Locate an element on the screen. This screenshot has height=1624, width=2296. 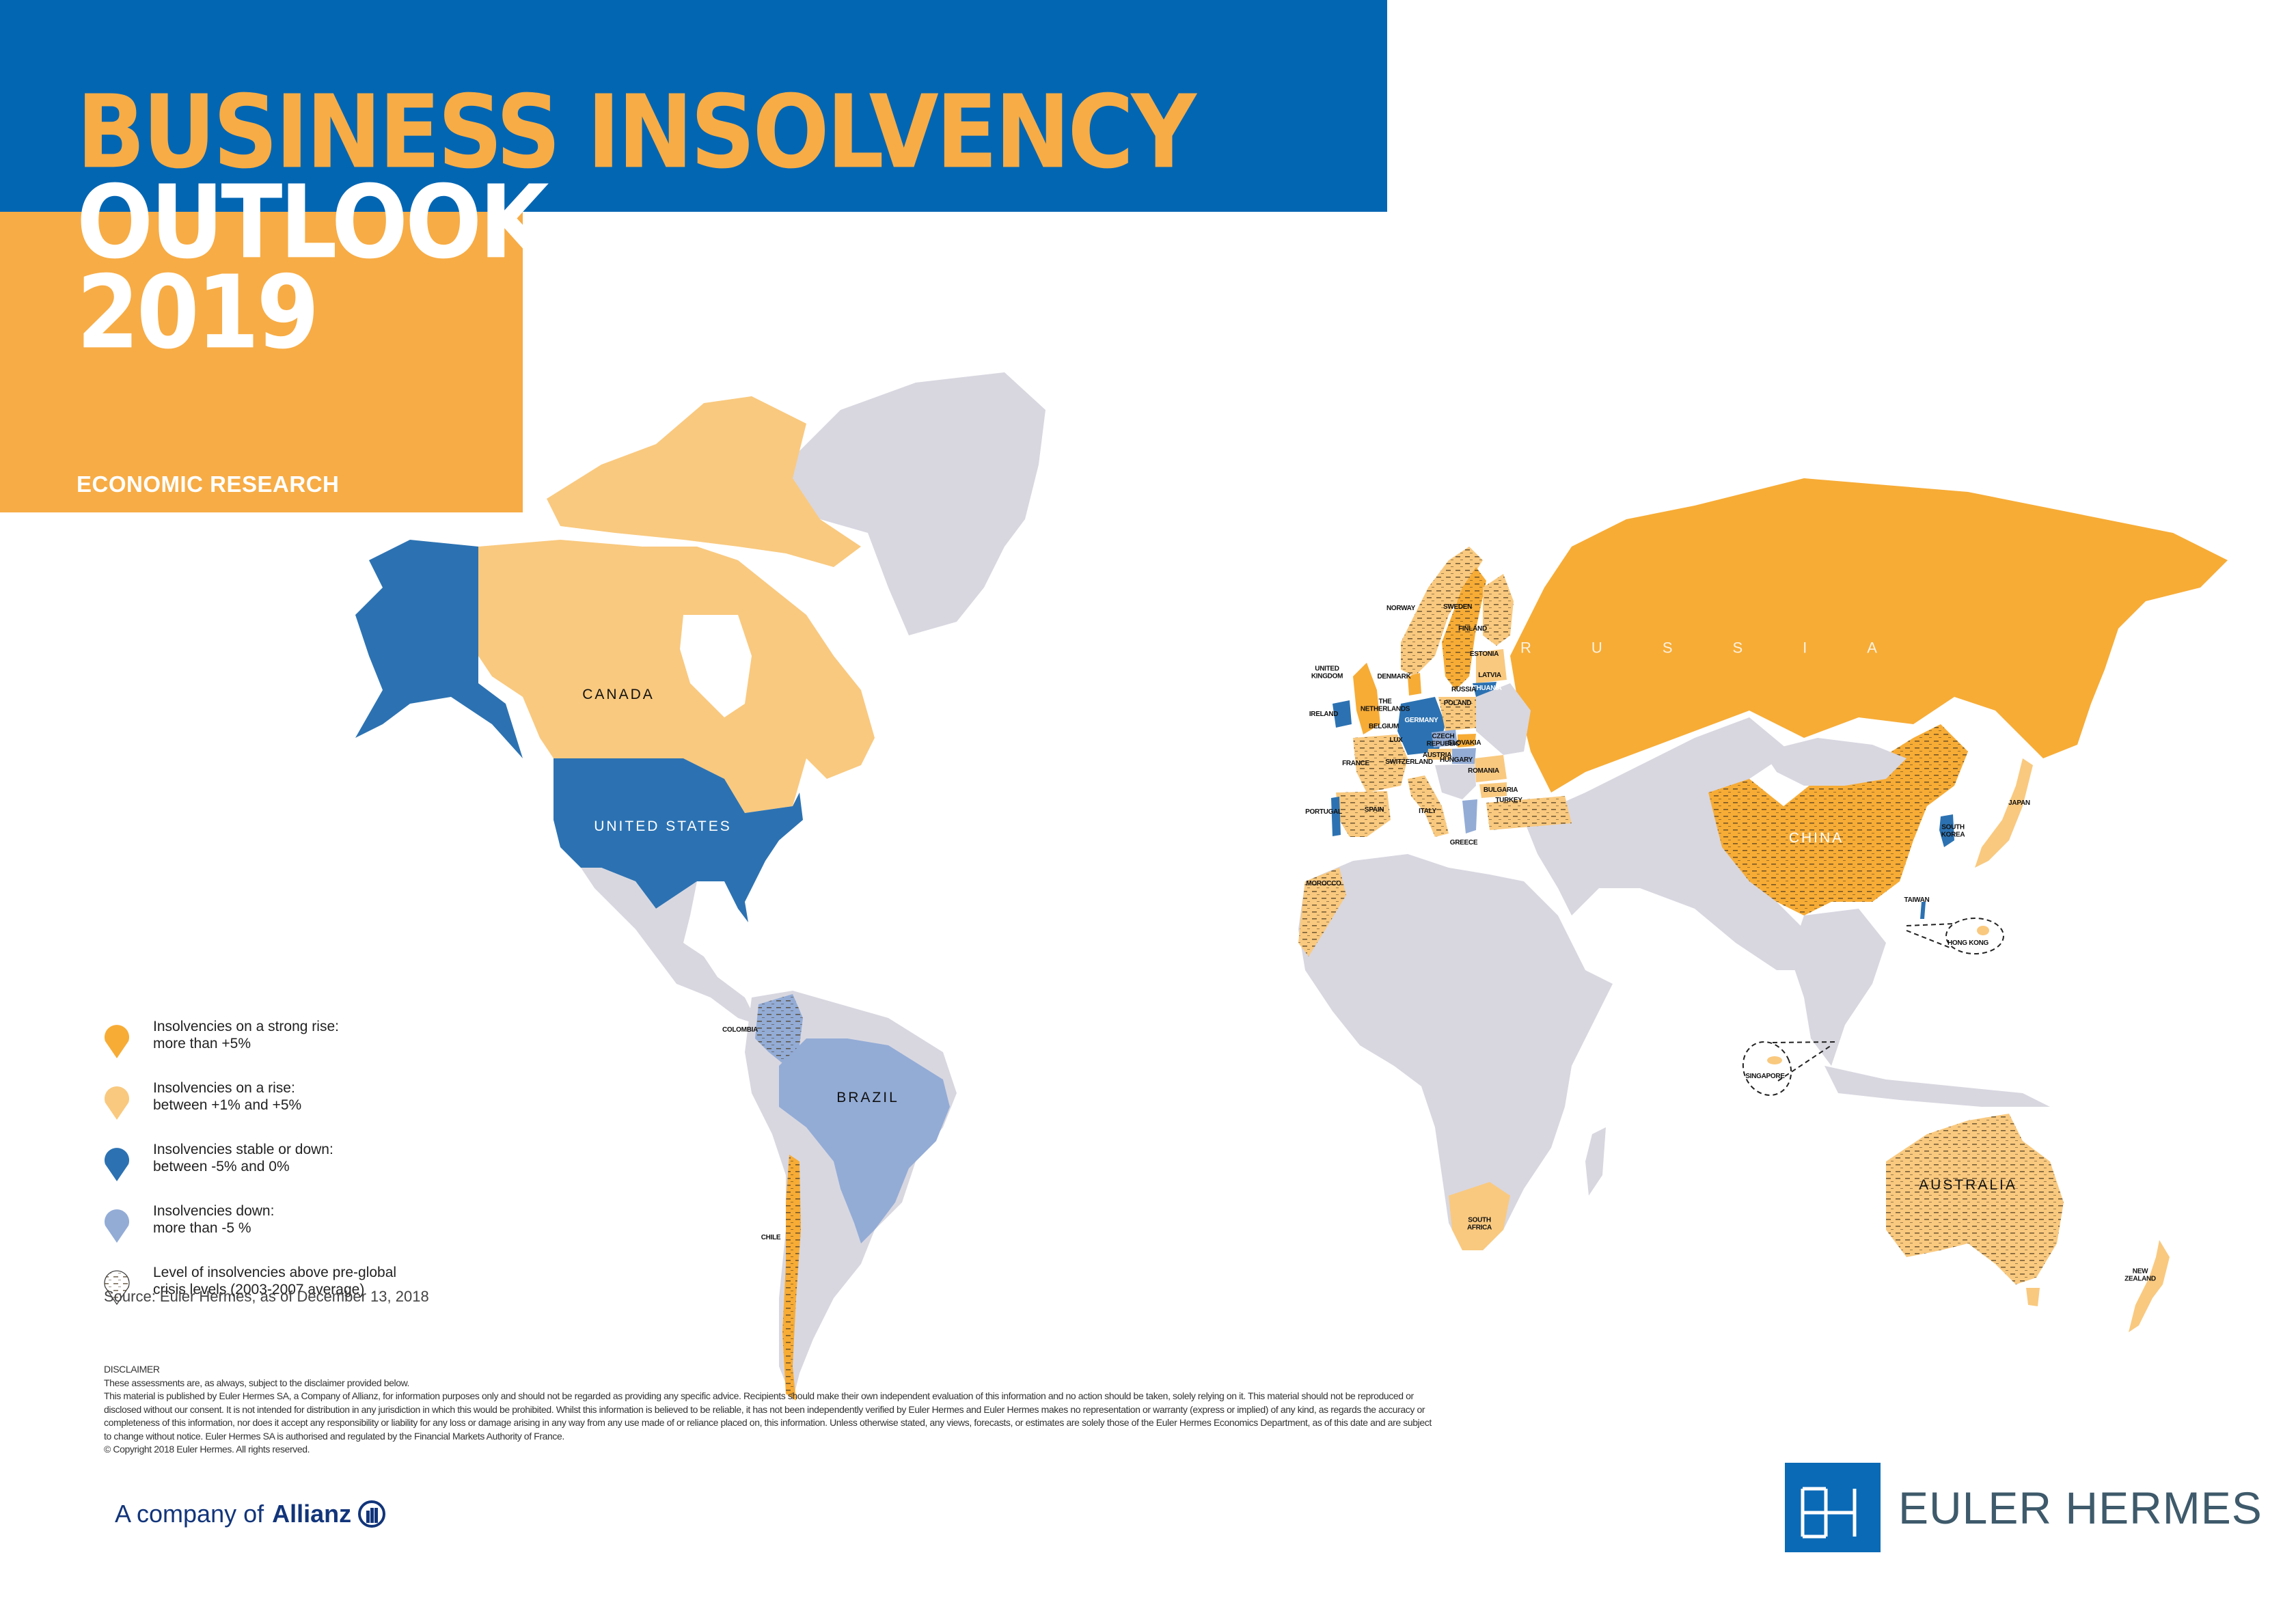
country-label: ROMANIA is located at coordinates (1483, 771).